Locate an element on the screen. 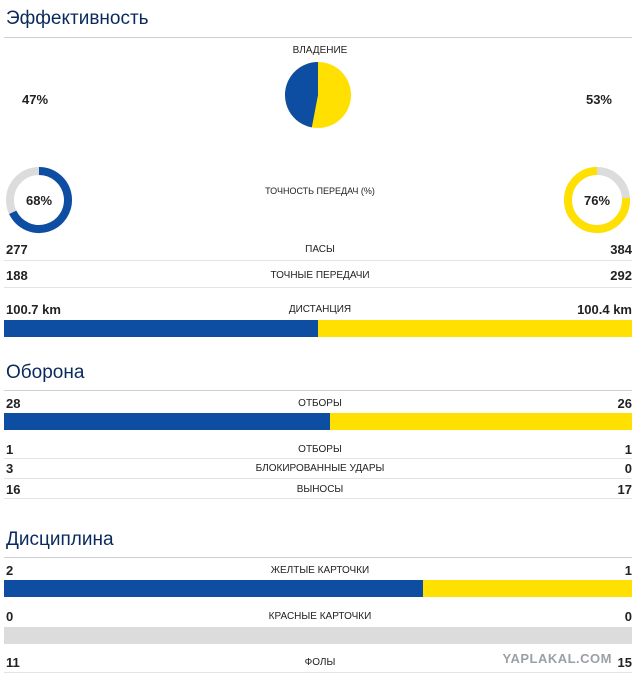  accurate-passes-home: 188 is located at coordinates (17, 275).